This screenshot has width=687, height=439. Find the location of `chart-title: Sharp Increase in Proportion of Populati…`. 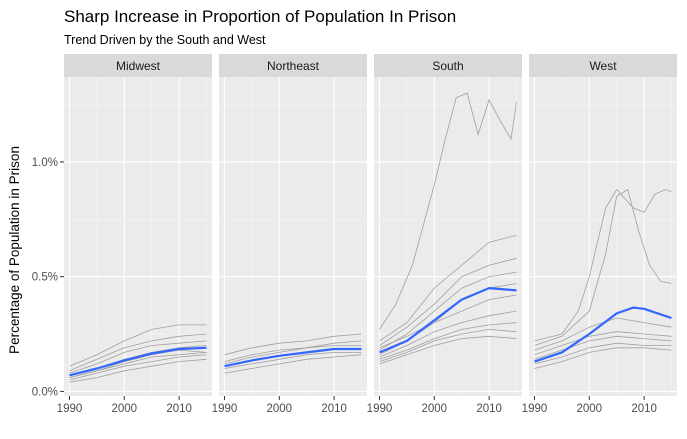

chart-title: Sharp Increase in Proportion of Populati… is located at coordinates (260, 16).